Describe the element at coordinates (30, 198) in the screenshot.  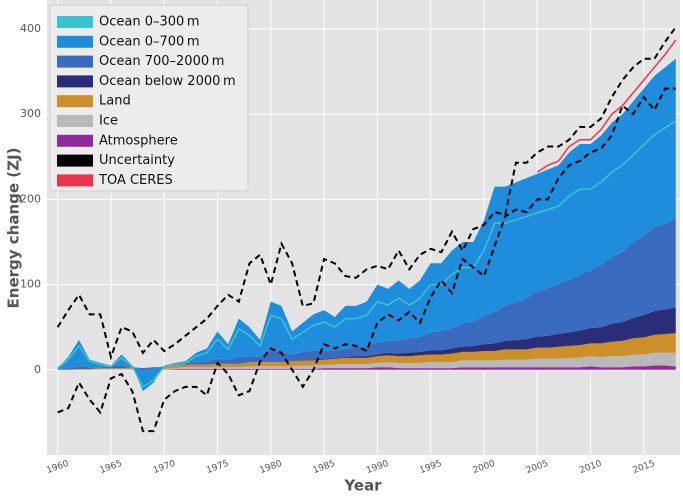
I see `y-tick-label: 200` at that location.